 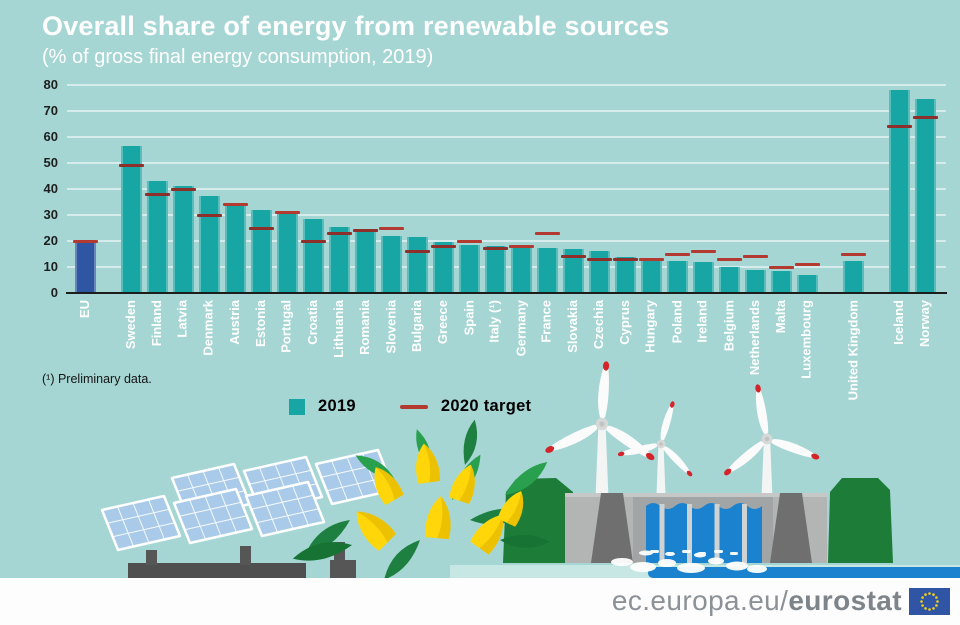 What do you see at coordinates (50, 240) in the screenshot?
I see `y-tick-20: 20` at bounding box center [50, 240].